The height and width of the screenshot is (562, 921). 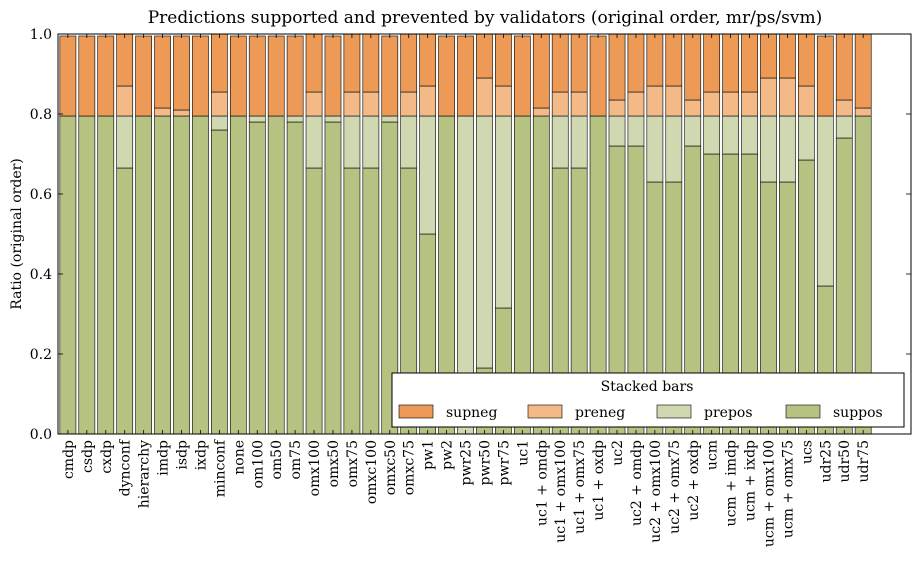 What do you see at coordinates (41, 275) in the screenshot?
I see `y-tick-label: 0.4` at bounding box center [41, 275].